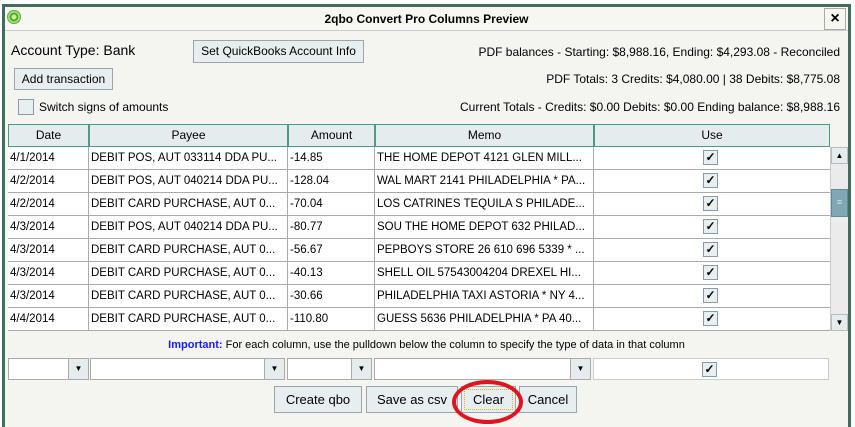 The image size is (855, 427). What do you see at coordinates (14, 17) in the screenshot?
I see `app-logo-icon` at bounding box center [14, 17].